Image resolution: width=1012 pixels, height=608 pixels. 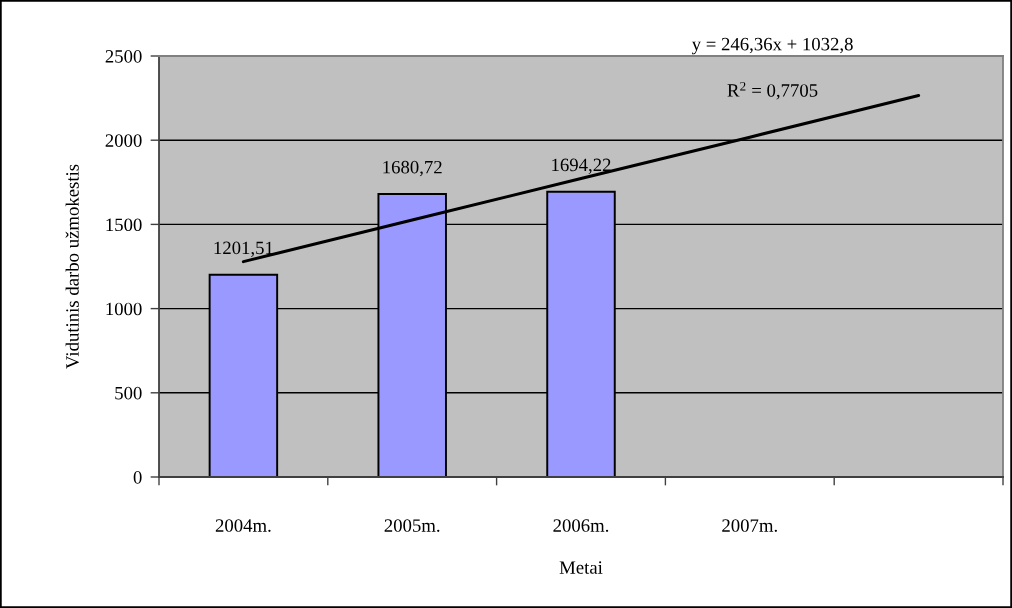 I want to click on y-tick-label: 2000, so click(x=123, y=140).